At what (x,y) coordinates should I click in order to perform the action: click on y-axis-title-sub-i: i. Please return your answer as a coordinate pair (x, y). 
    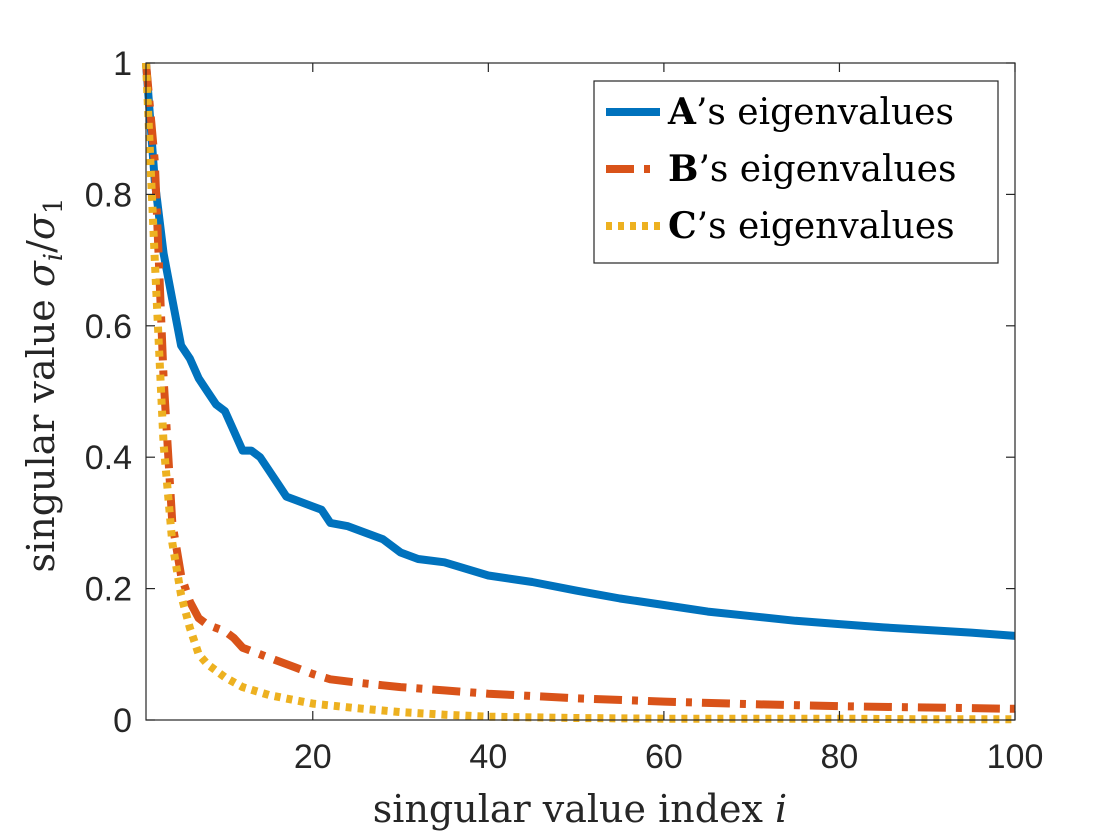
    Looking at the image, I should click on (54, 257).